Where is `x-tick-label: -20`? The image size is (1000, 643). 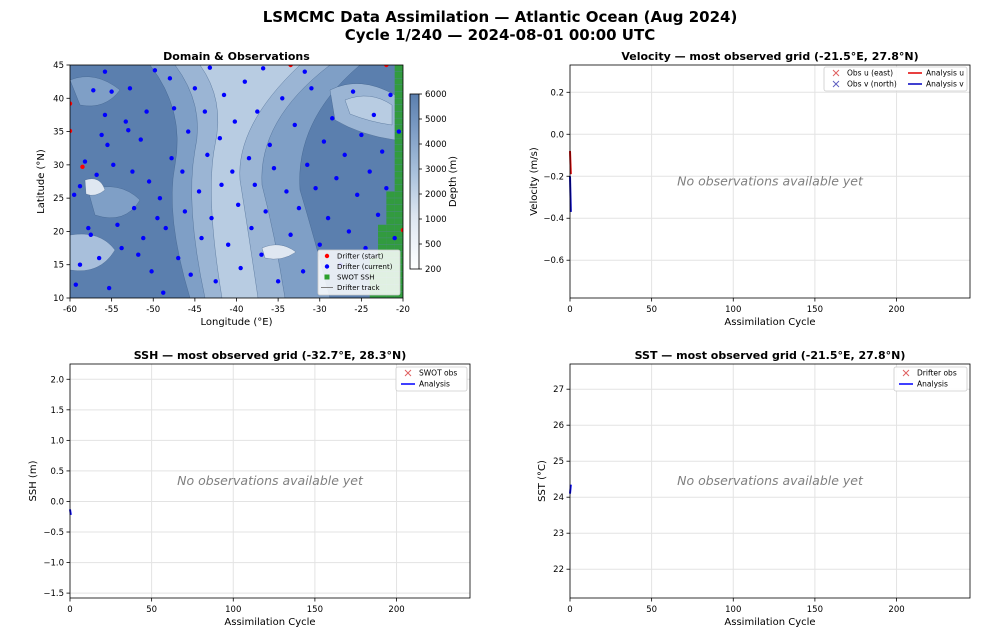 x-tick-label: -20 is located at coordinates (403, 310).